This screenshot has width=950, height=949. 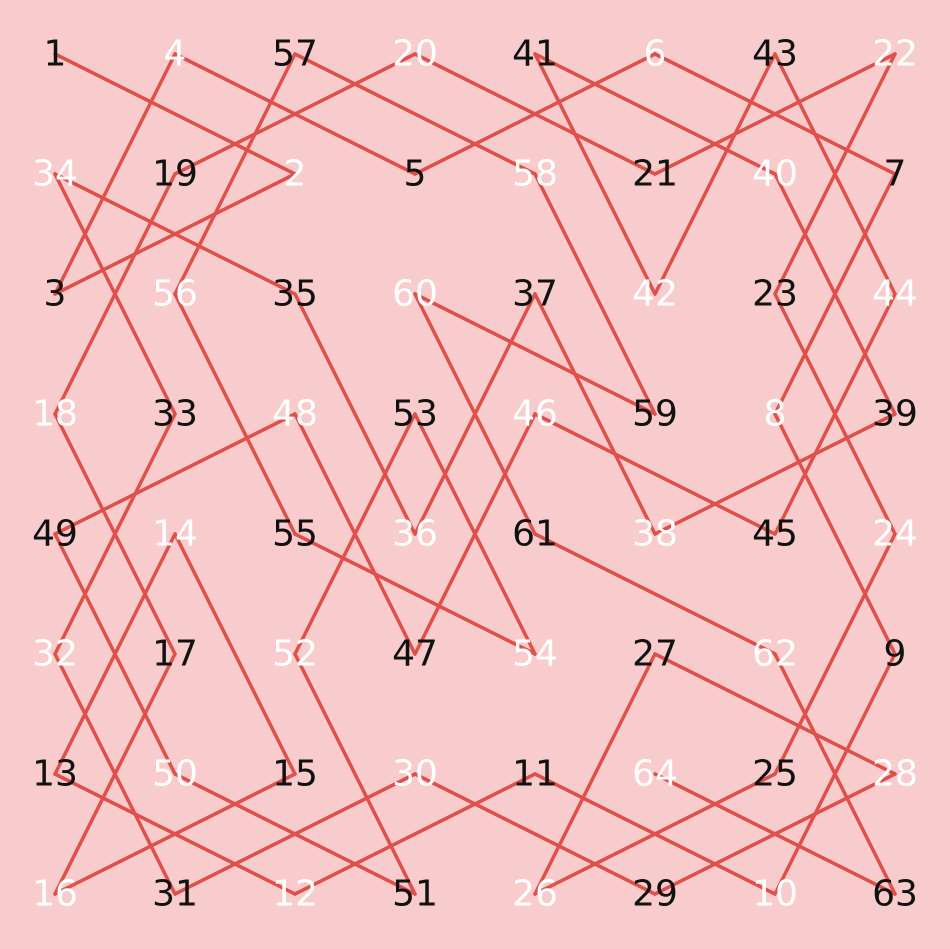 What do you see at coordinates (295, 774) in the screenshot?
I see `cell-label-15: 15` at bounding box center [295, 774].